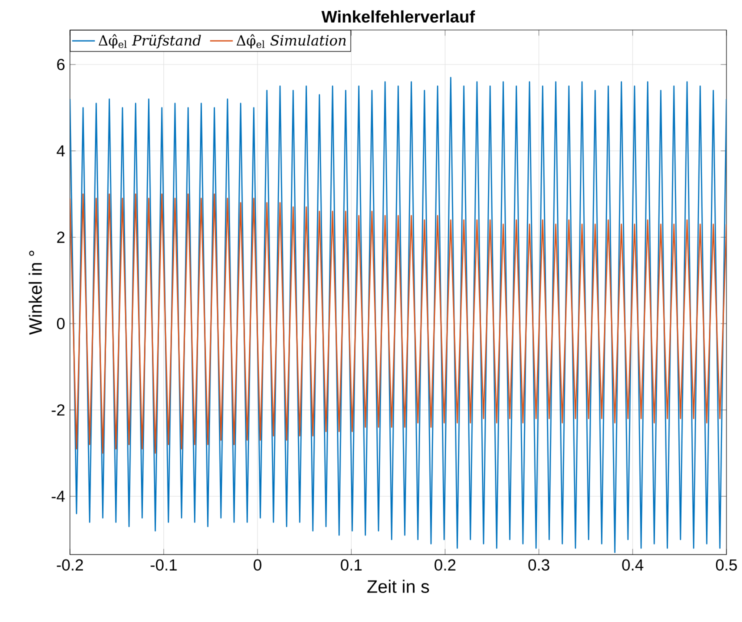 The height and width of the screenshot is (622, 742). Describe the element at coordinates (35, 293) in the screenshot. I see `y-axis-title: Winkel in °` at that location.